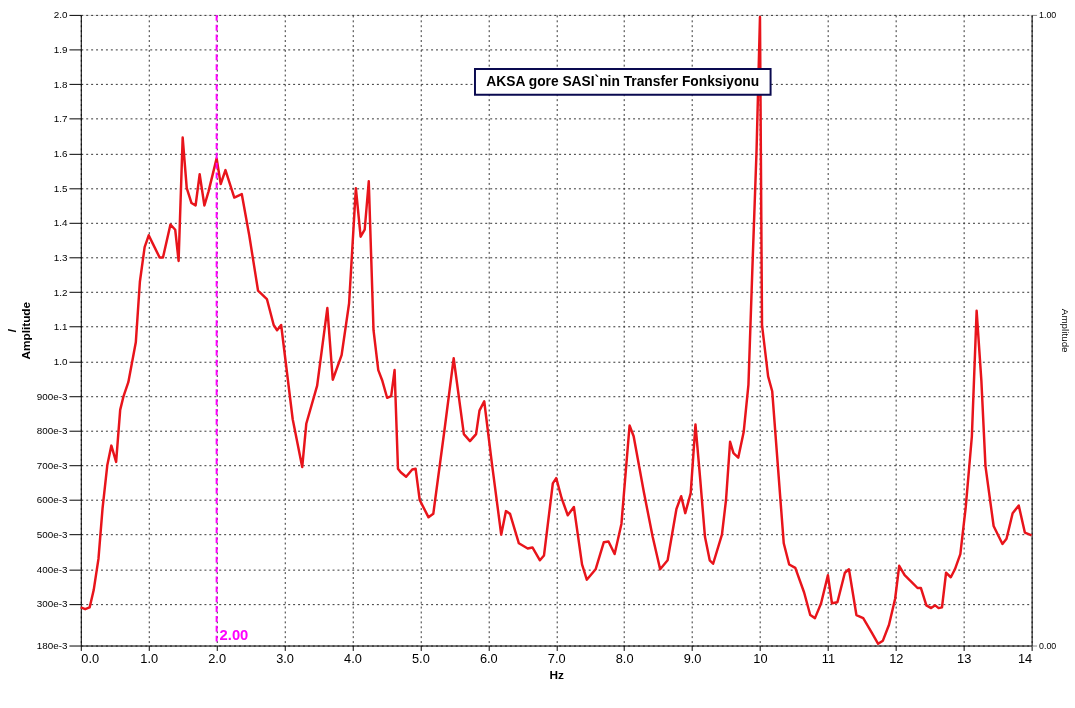 This screenshot has width=1075, height=708. Describe the element at coordinates (61, 153) in the screenshot. I see `y-tick-label: 1.6` at that location.